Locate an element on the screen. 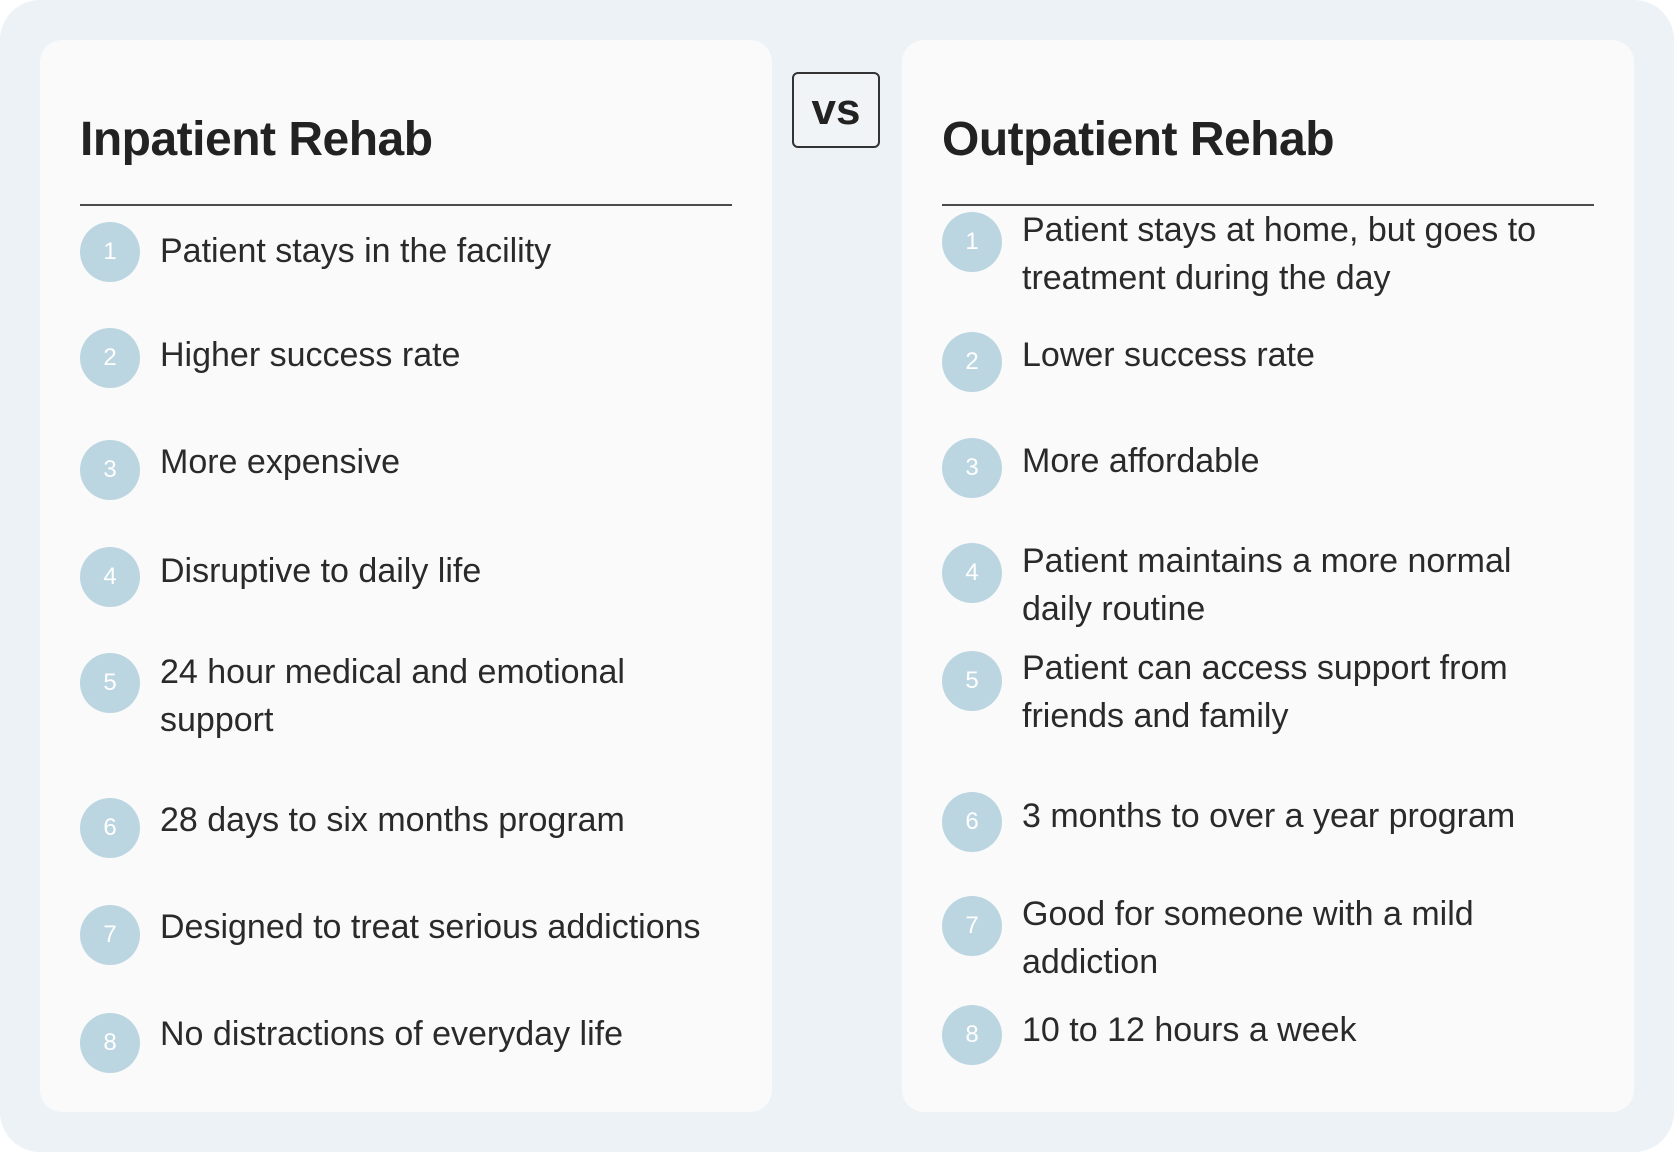 Image resolution: width=1674 pixels, height=1152 pixels. item-text: Disruptive to daily life is located at coordinates (321, 571).